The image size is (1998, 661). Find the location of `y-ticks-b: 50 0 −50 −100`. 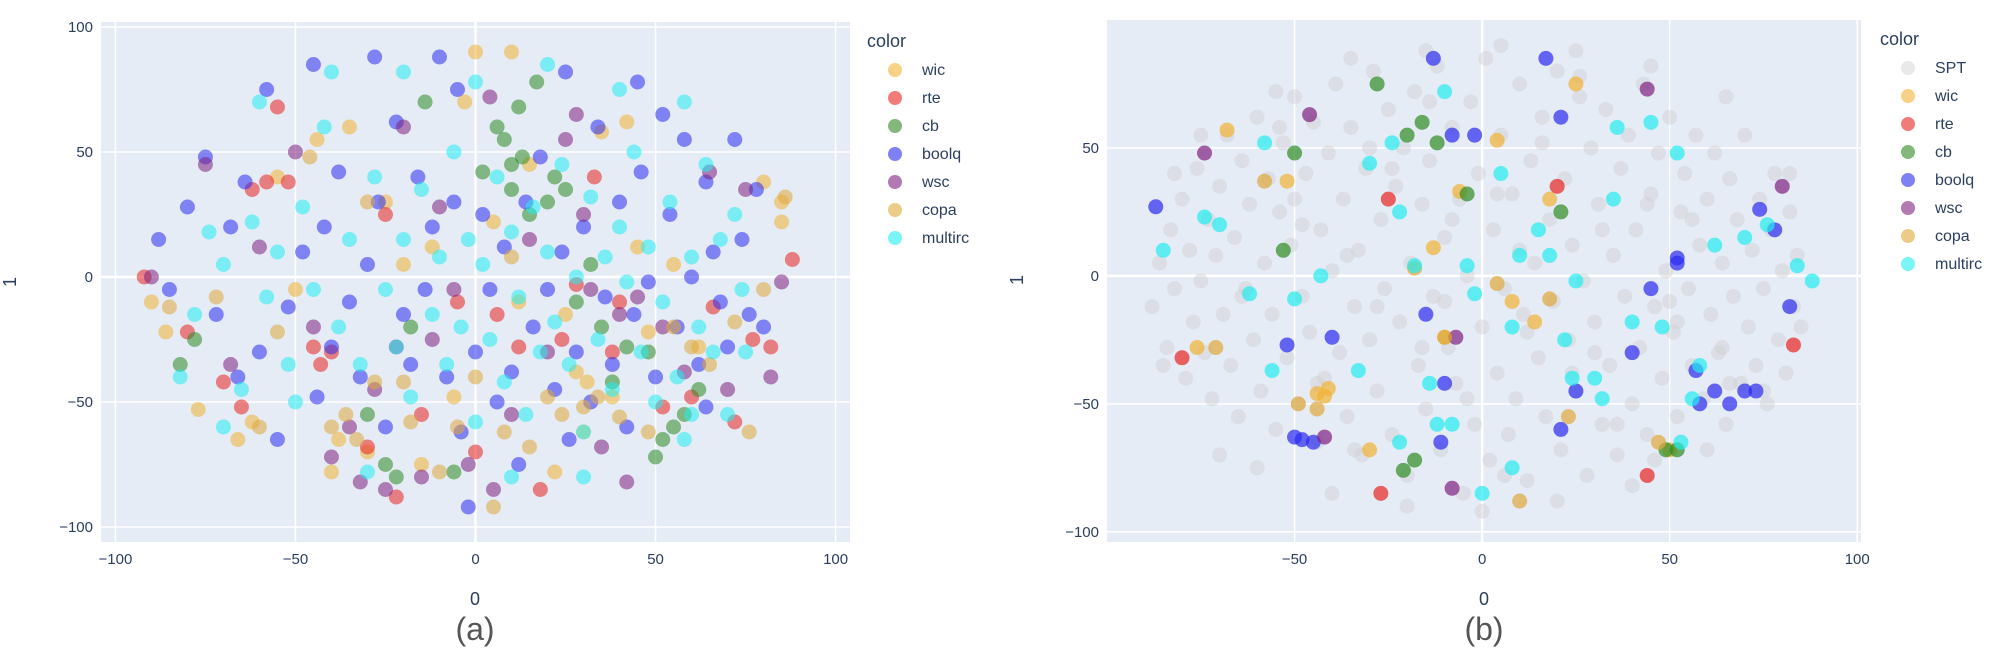

y-ticks-b: 50 0 −50 −100 is located at coordinates (1082, 340).